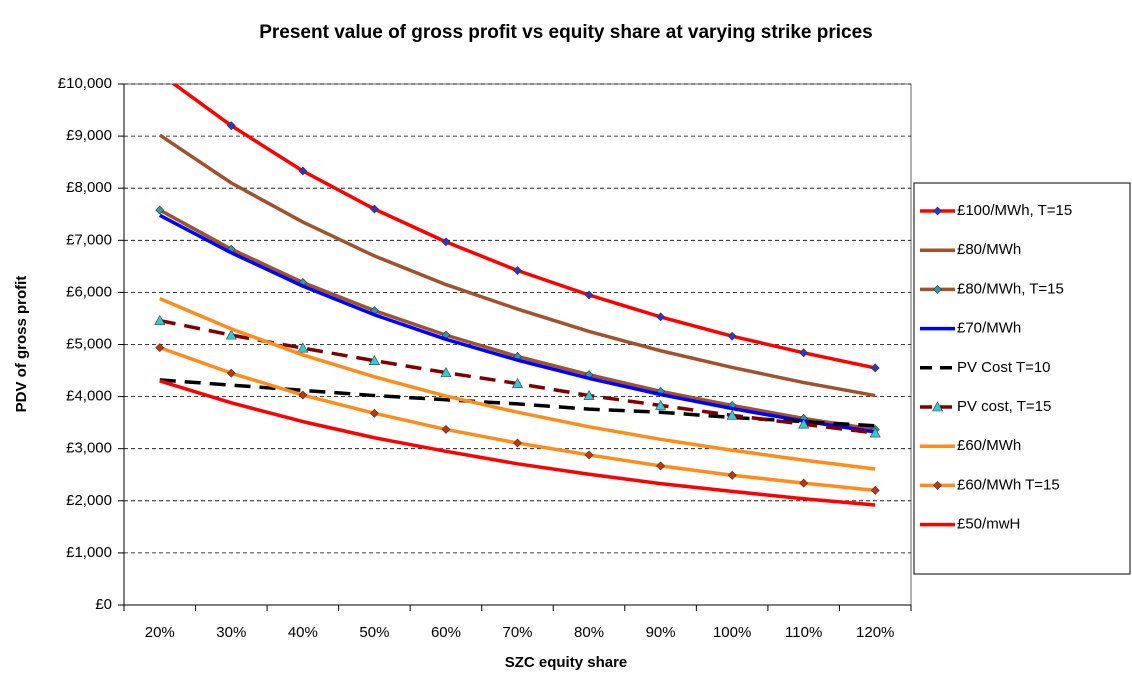 The image size is (1132, 680). What do you see at coordinates (732, 632) in the screenshot?
I see `x-tick-label: 100%` at bounding box center [732, 632].